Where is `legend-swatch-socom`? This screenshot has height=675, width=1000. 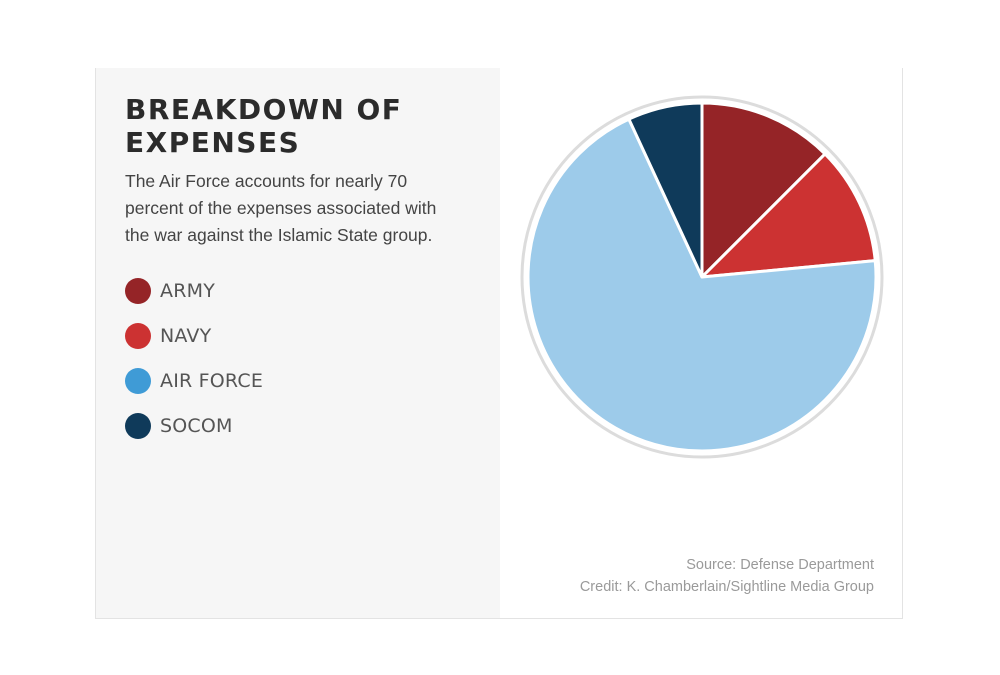 legend-swatch-socom is located at coordinates (138, 426).